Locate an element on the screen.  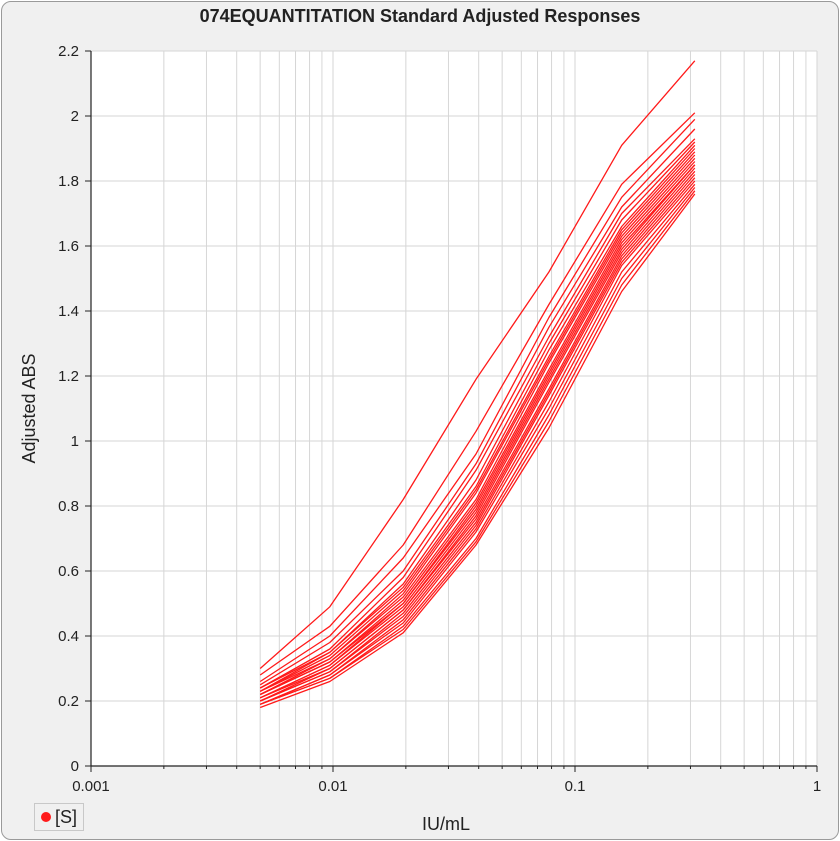
y-tick-label: 0.6 is located at coordinates (68, 571).